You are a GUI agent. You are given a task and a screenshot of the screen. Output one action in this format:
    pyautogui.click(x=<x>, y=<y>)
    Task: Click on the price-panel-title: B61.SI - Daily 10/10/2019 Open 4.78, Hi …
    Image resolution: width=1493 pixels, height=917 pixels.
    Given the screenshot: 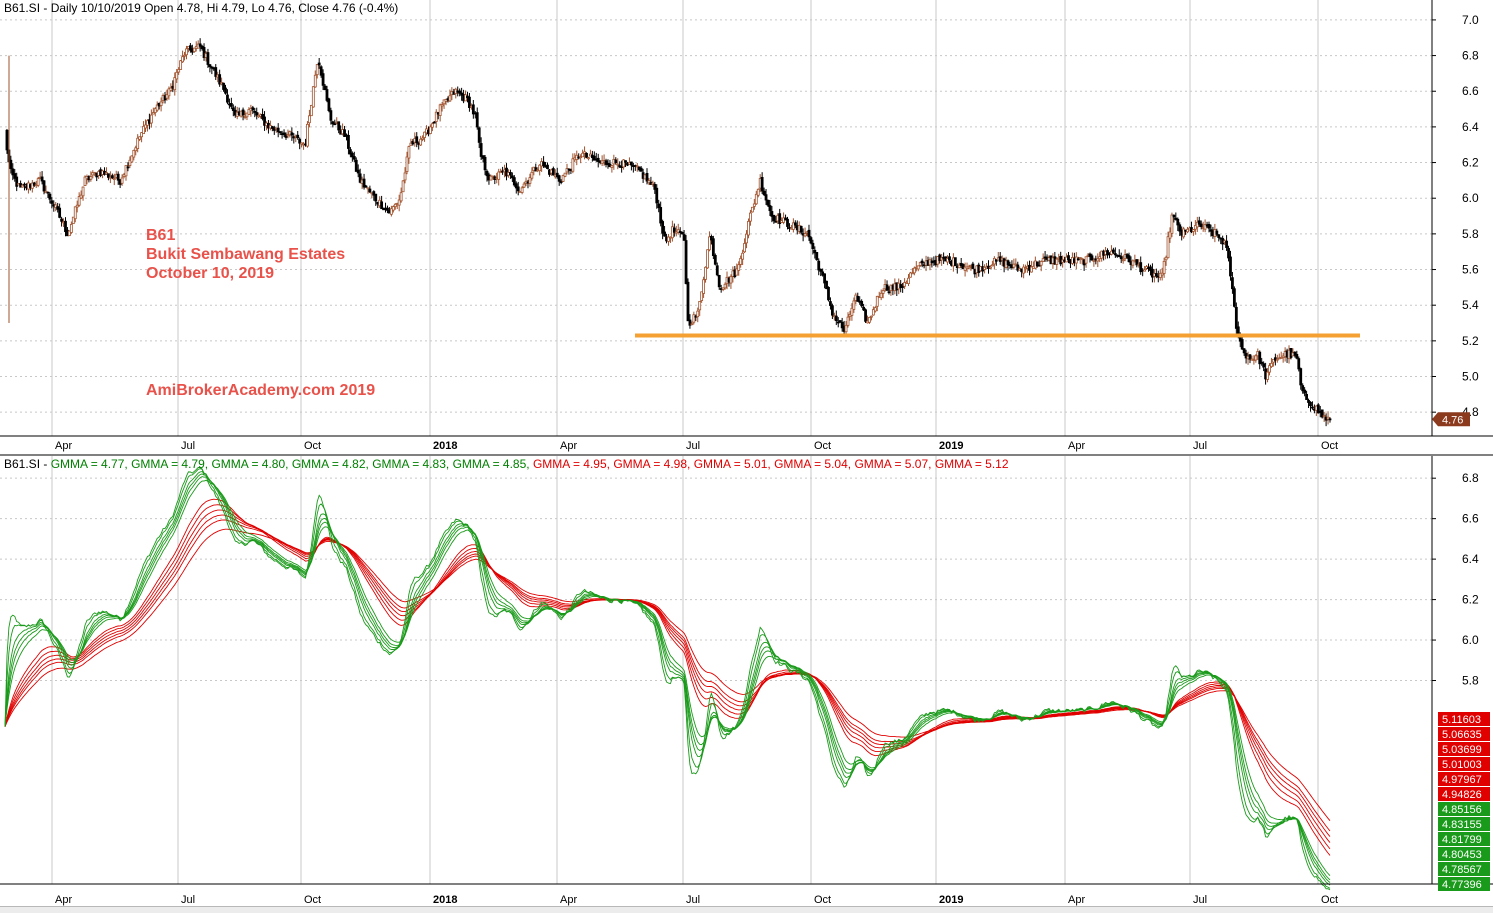 What is the action you would take?
    pyautogui.click(x=201, y=8)
    